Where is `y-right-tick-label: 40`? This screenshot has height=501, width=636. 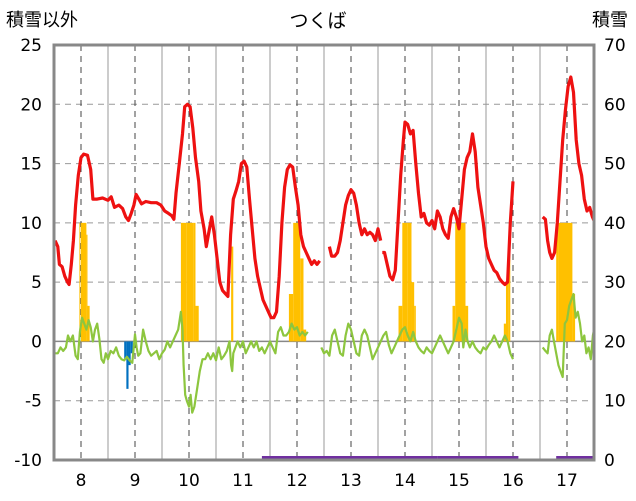 y-right-tick-label: 40 is located at coordinates (615, 224).